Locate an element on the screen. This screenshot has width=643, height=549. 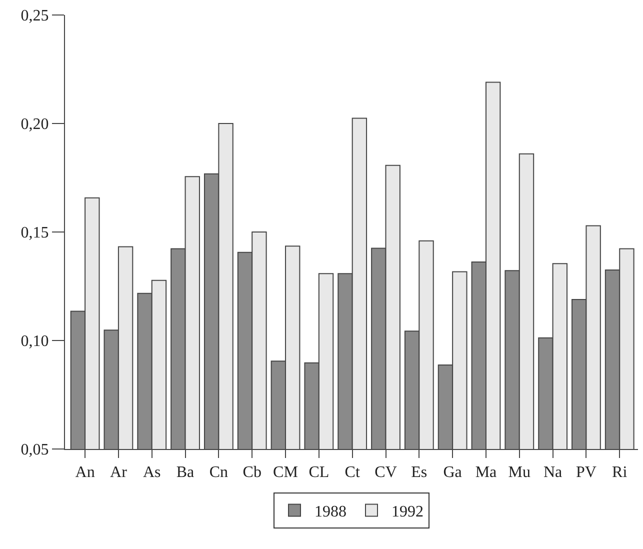
x-tick-label: Na is located at coordinates (552, 473).